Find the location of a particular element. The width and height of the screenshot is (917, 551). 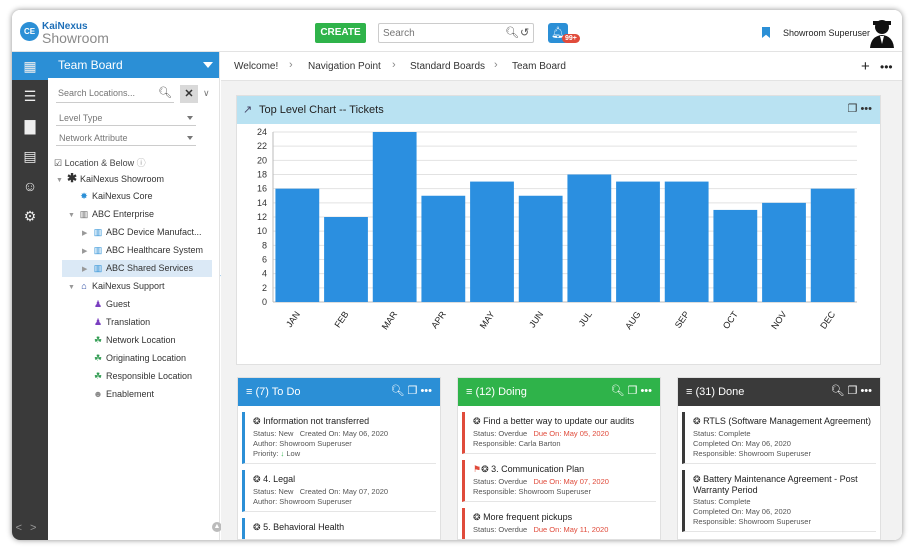

collapse-filters-icon: ∨ is located at coordinates (206, 93).